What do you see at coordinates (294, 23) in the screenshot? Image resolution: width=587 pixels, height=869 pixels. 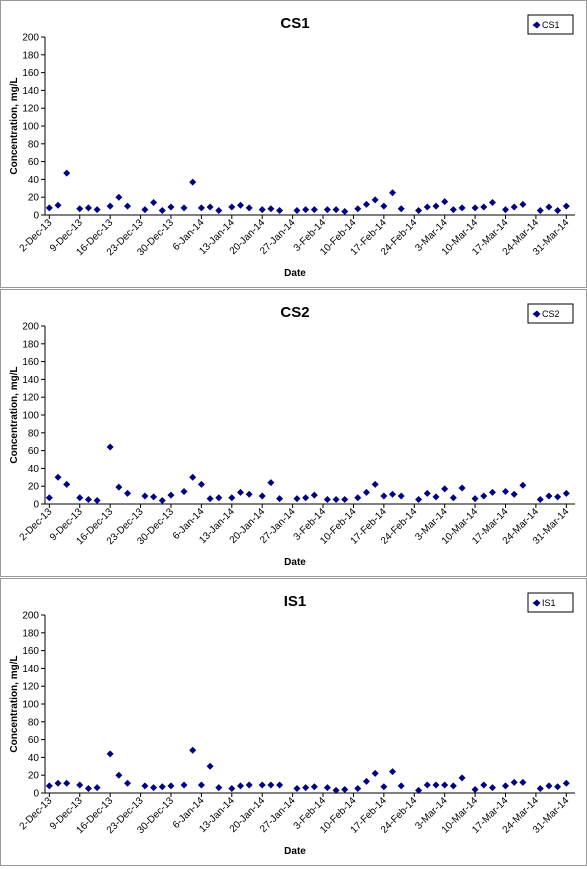 I see `chart-title: CS1` at bounding box center [294, 23].